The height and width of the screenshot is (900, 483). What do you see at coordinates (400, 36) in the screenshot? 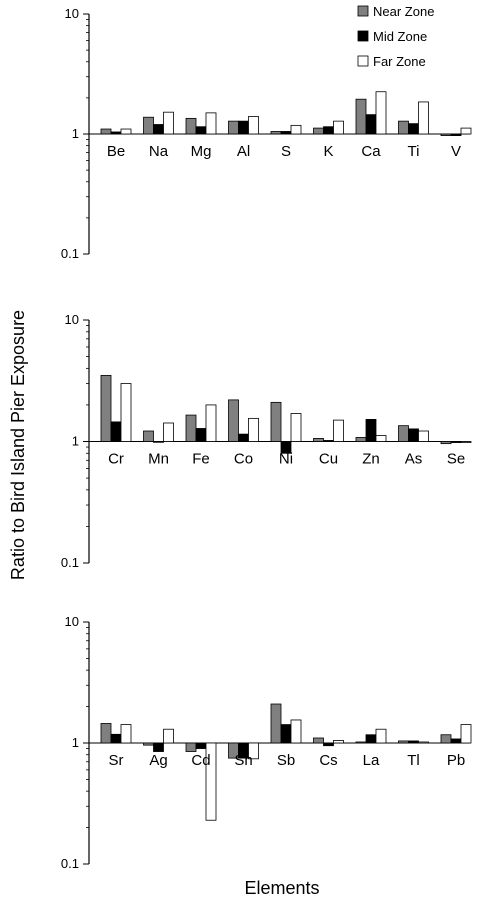
I see `legend-label: Mid Zone` at bounding box center [400, 36].